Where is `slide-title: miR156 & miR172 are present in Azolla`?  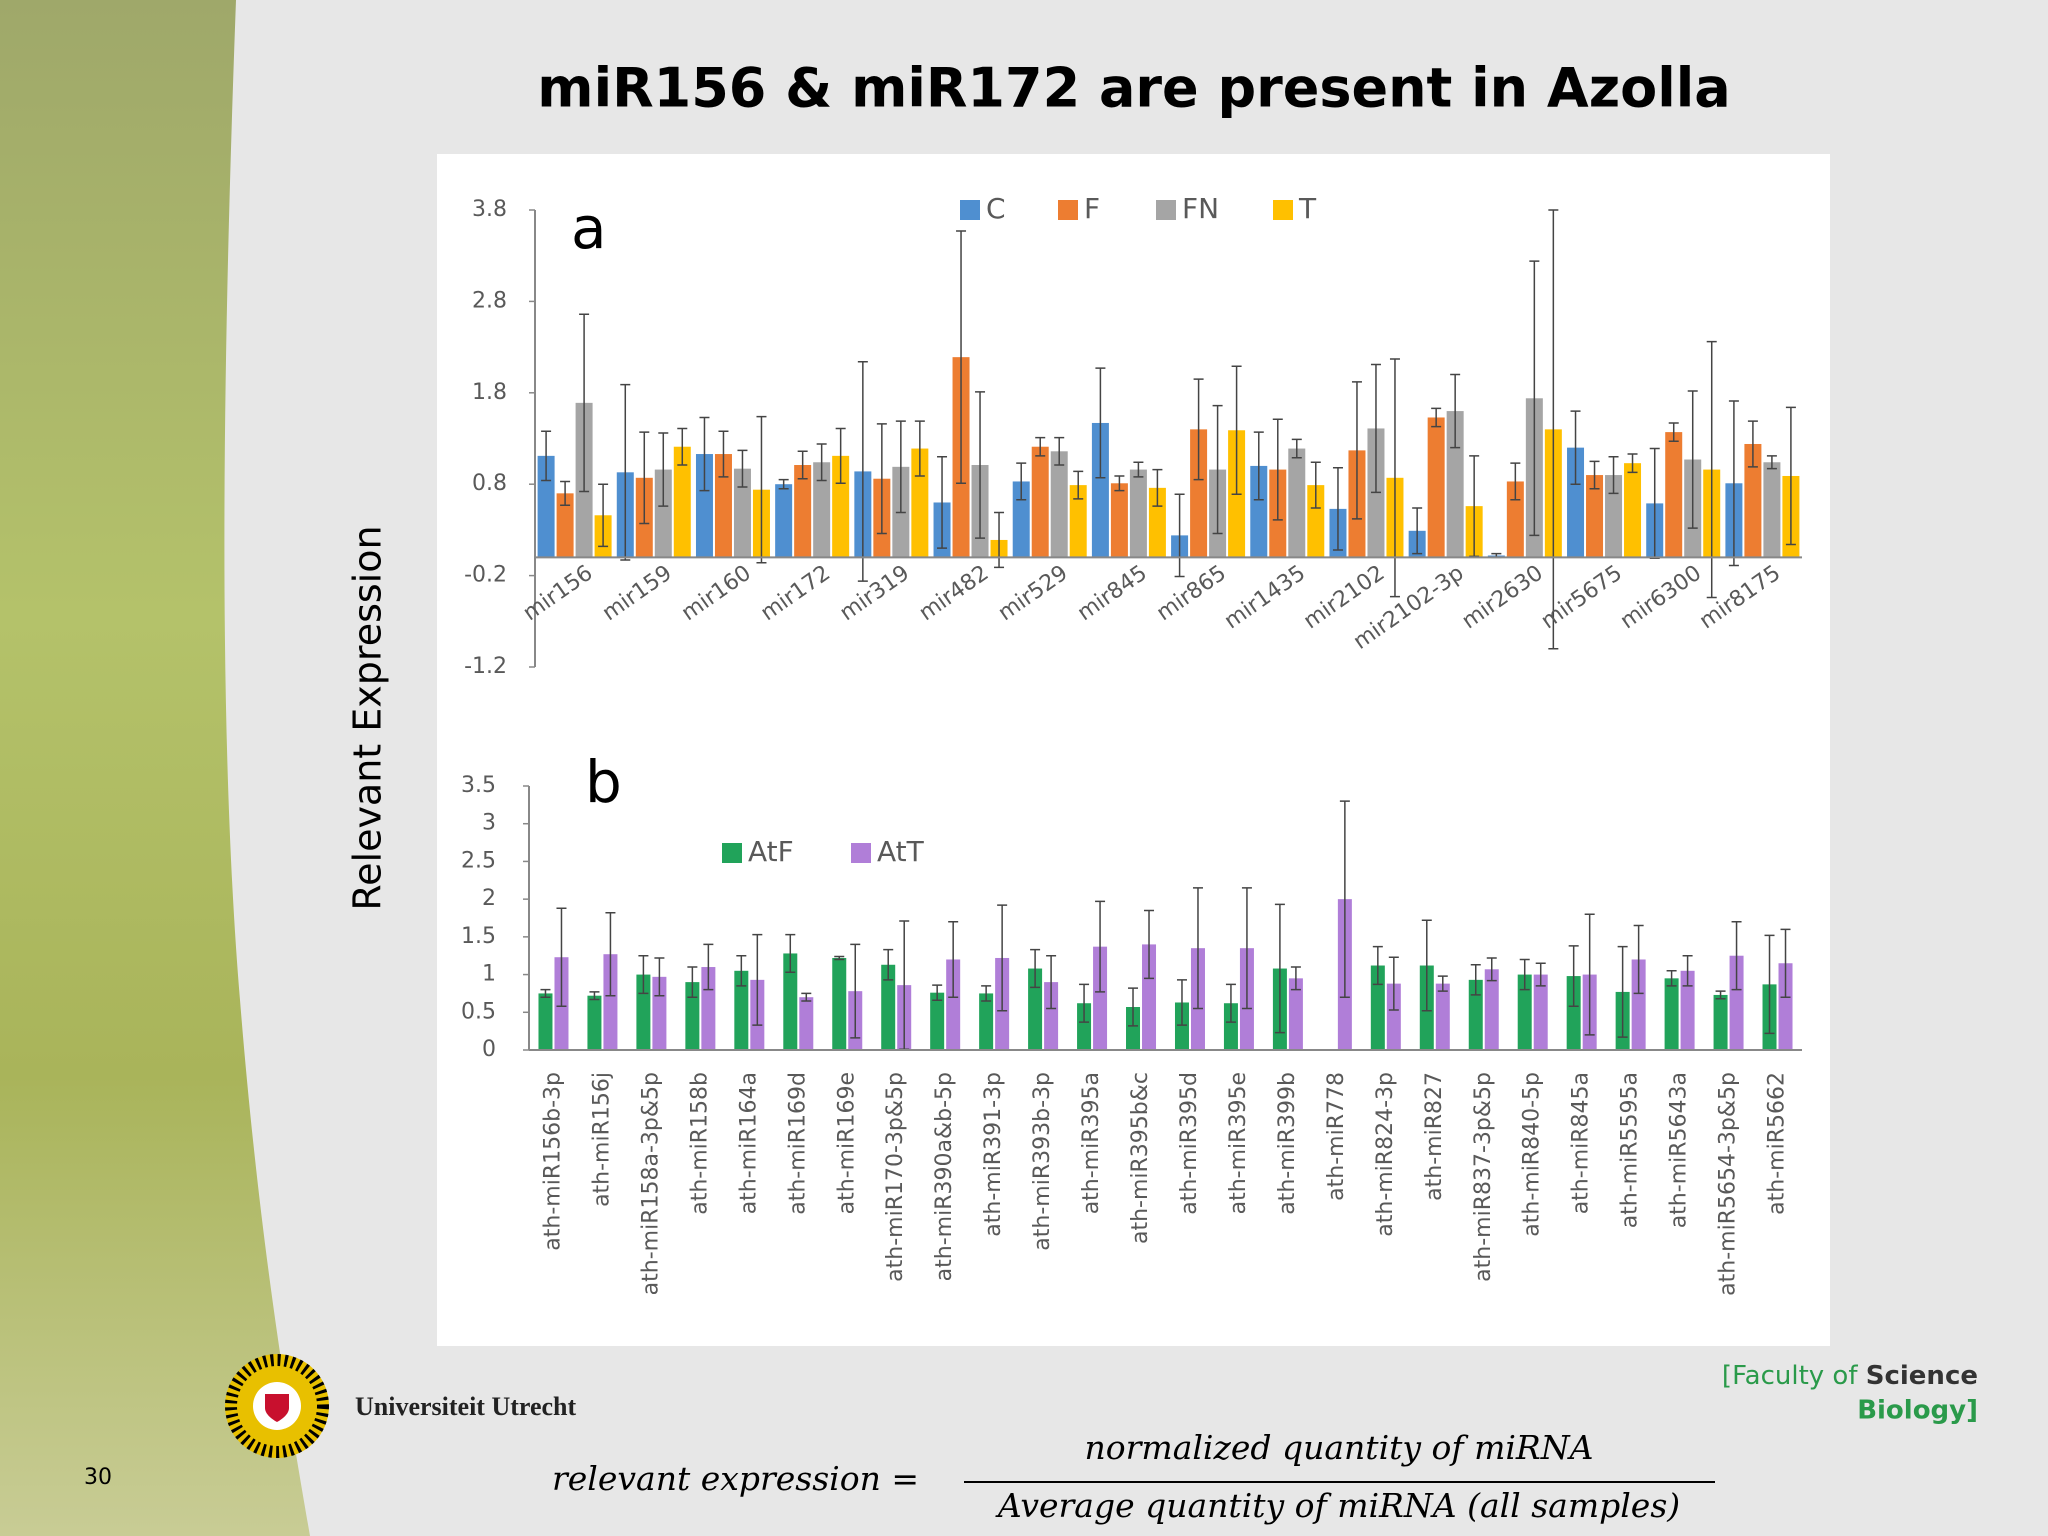
slide-title: miR156 & miR172 are present in Azolla is located at coordinates (1133, 88).